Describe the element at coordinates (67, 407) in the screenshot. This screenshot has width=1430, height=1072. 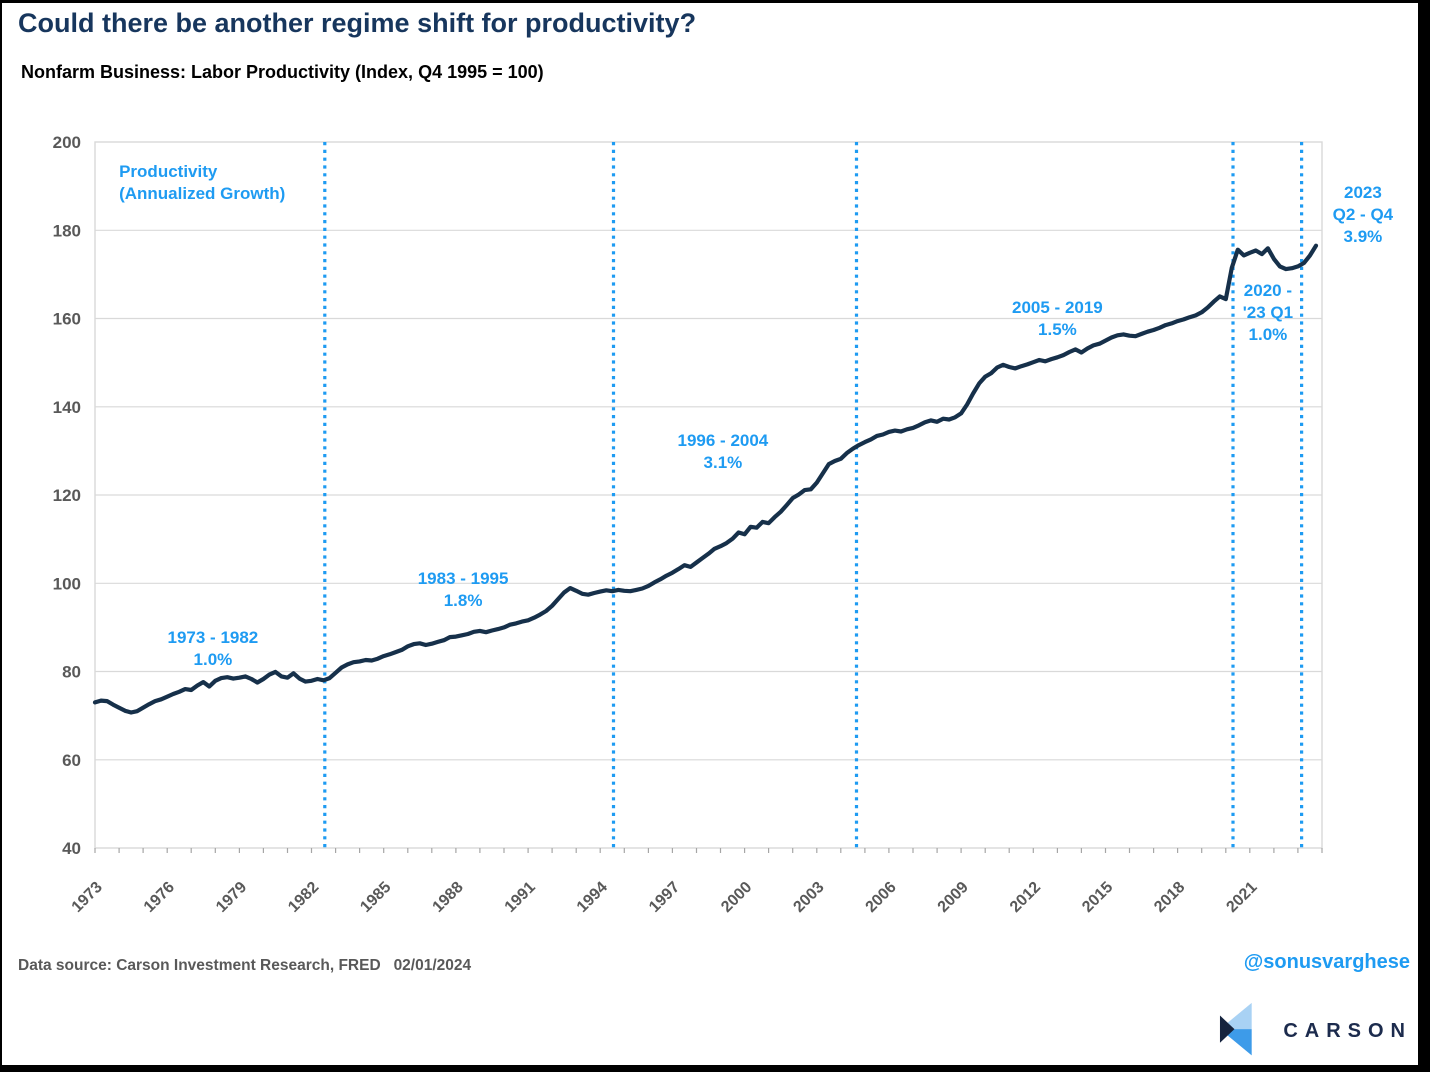
I see `y-tick-label-140: 140` at that location.